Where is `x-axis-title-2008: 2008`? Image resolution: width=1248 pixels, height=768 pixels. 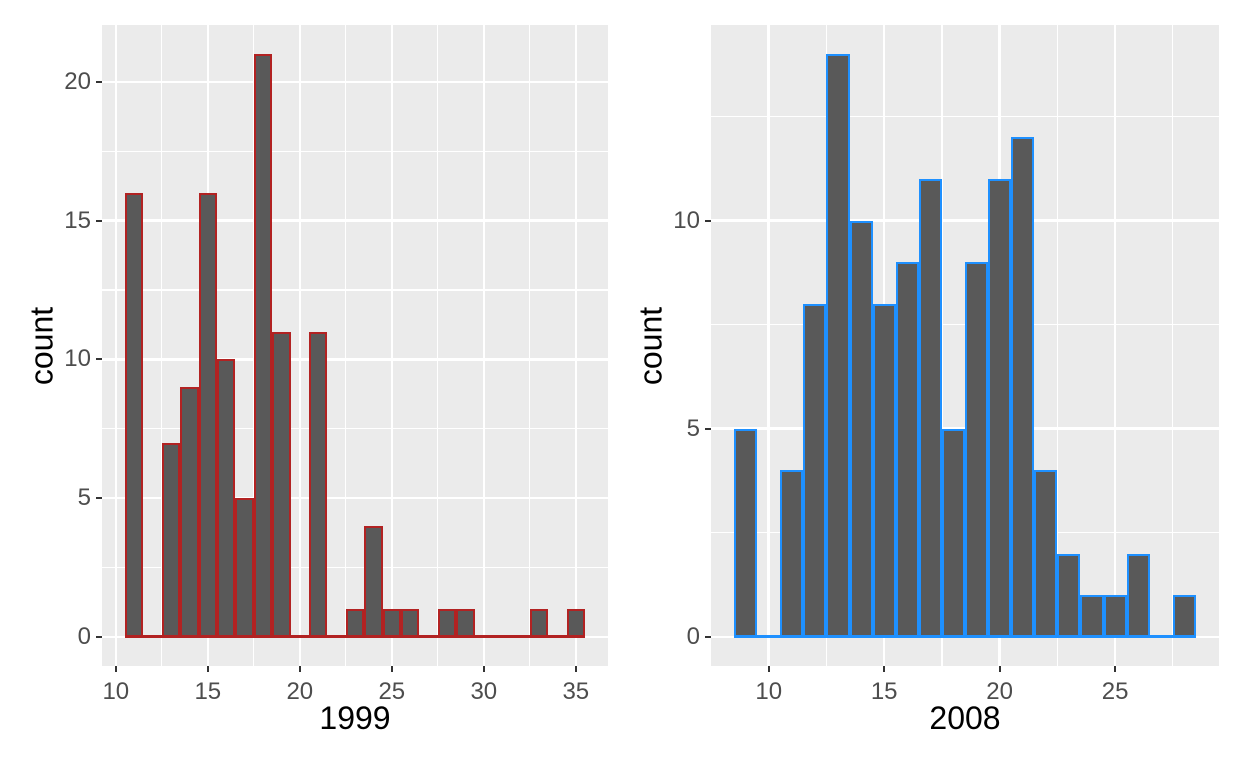
x-axis-title-2008: 2008 is located at coordinates (965, 718).